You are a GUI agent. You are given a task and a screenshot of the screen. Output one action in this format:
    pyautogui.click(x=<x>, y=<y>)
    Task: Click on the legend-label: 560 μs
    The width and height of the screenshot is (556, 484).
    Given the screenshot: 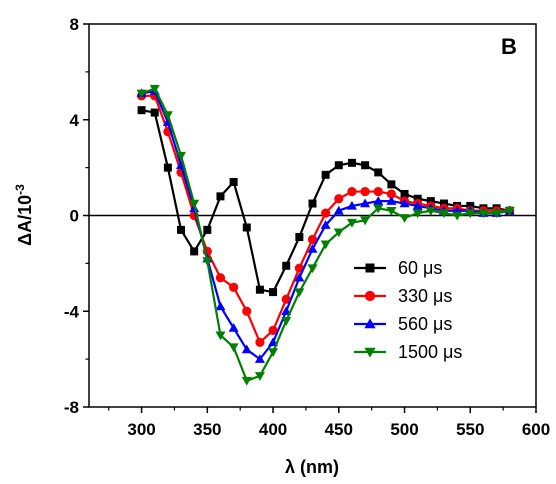 What is the action you would take?
    pyautogui.click(x=425, y=324)
    